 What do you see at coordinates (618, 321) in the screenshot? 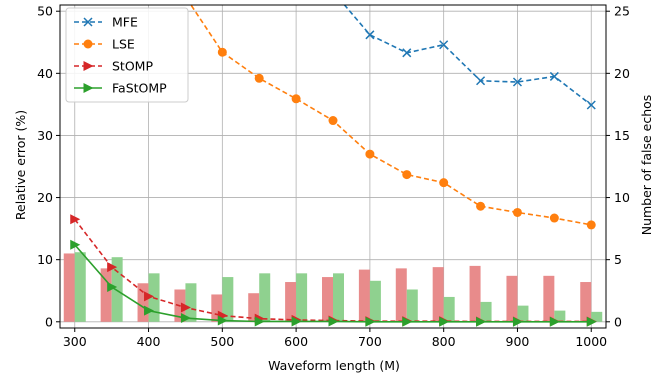
I see `y-tick-label-right: 0` at bounding box center [618, 321].